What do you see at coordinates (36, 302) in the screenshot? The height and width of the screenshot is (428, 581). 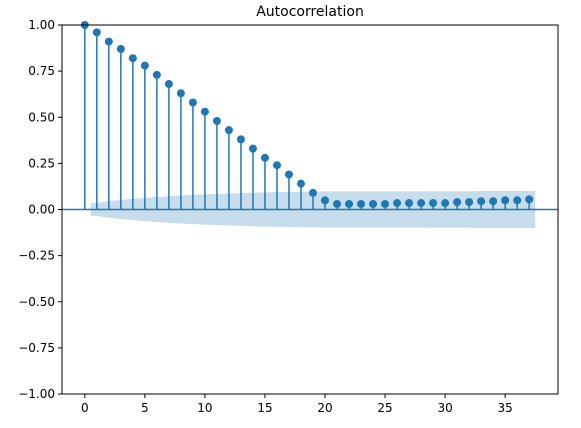 I see `y-tick-label: −0.50` at bounding box center [36, 302].